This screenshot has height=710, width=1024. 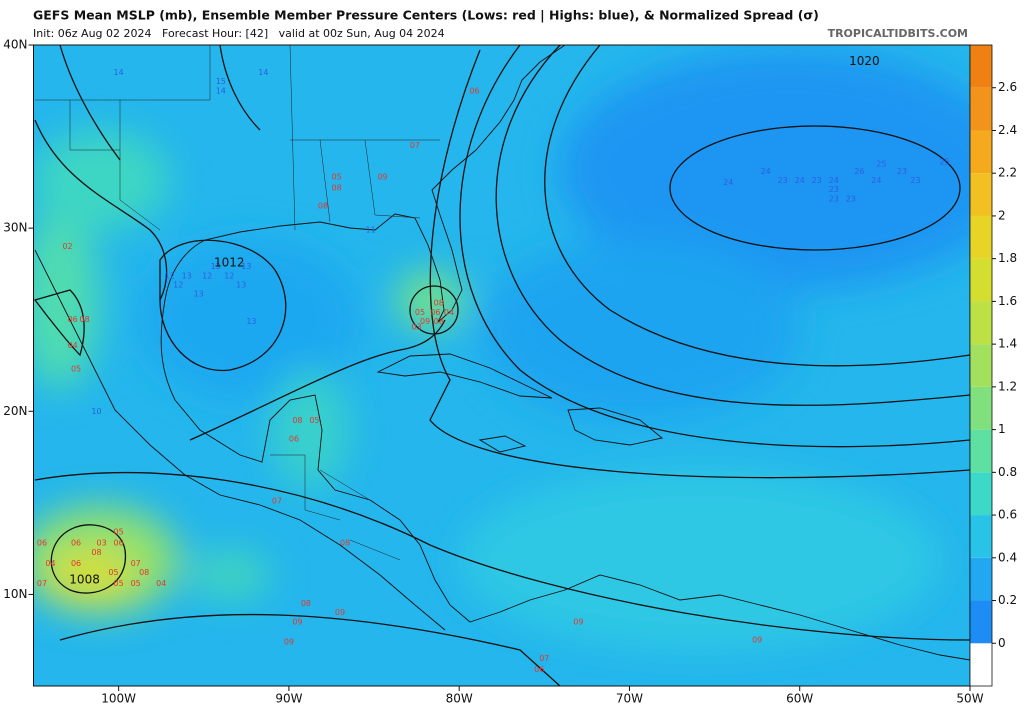 What do you see at coordinates (288, 699) in the screenshot?
I see `x-tick-label: 90W` at bounding box center [288, 699].